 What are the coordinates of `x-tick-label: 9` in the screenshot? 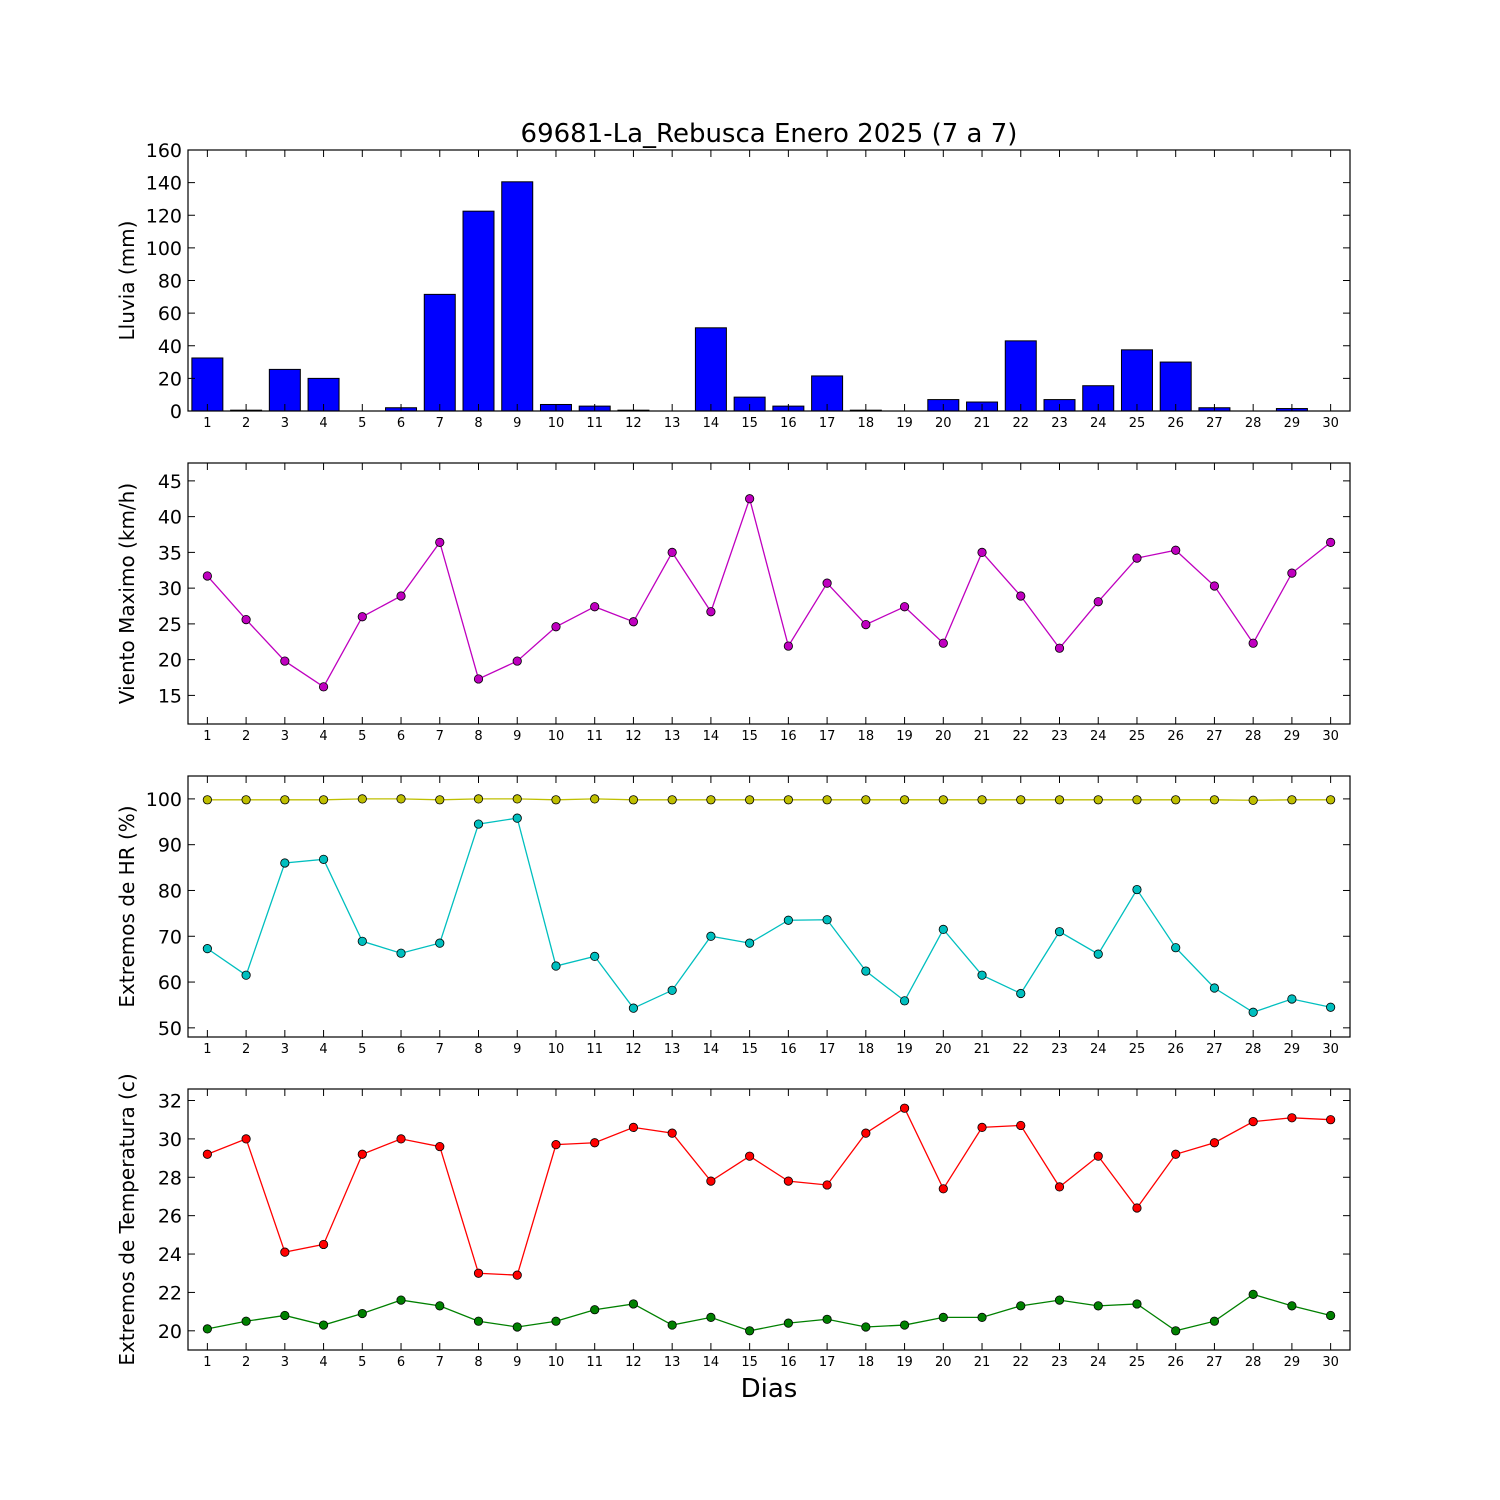 It's located at (517, 736).